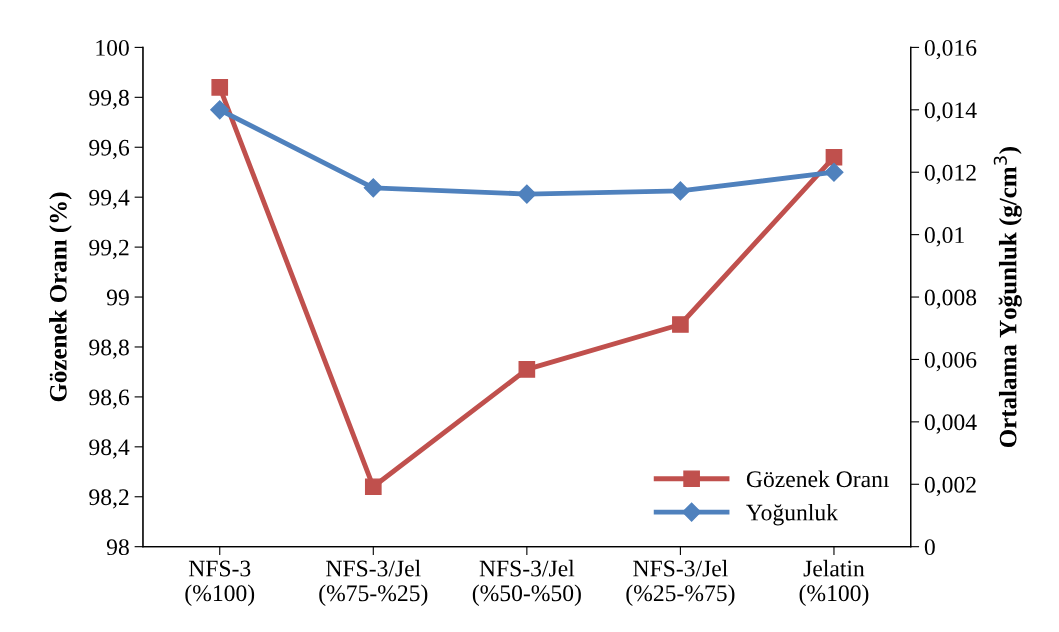 The image size is (1059, 632). What do you see at coordinates (818, 479) in the screenshot?
I see `legend-label: Gözenek Oranı` at bounding box center [818, 479].